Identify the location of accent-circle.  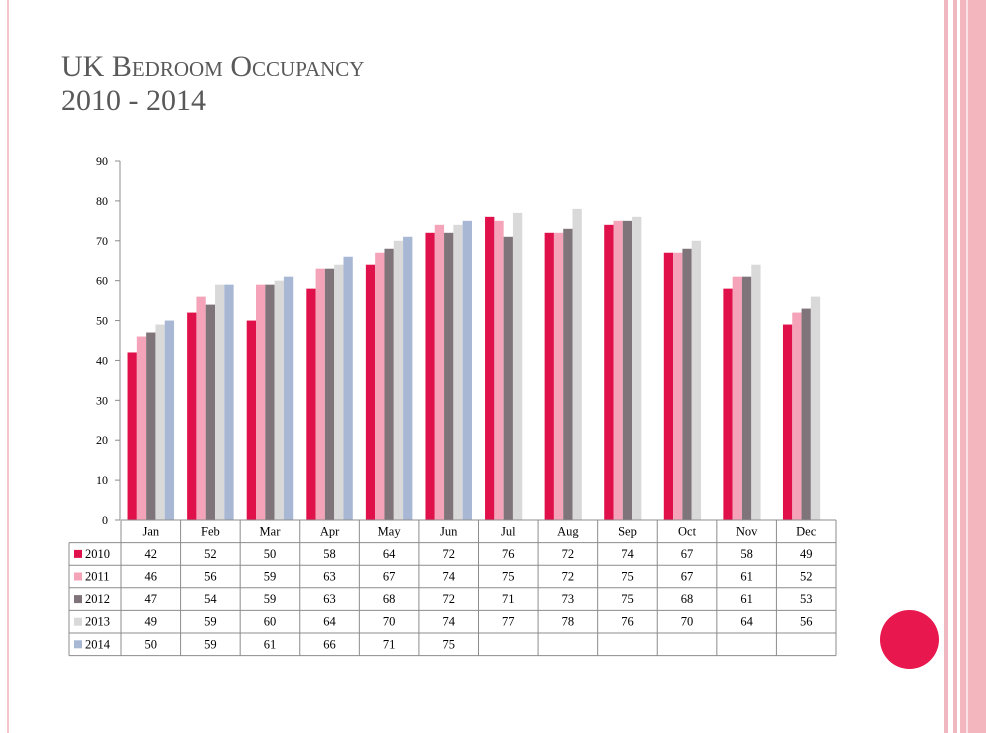
(909, 639).